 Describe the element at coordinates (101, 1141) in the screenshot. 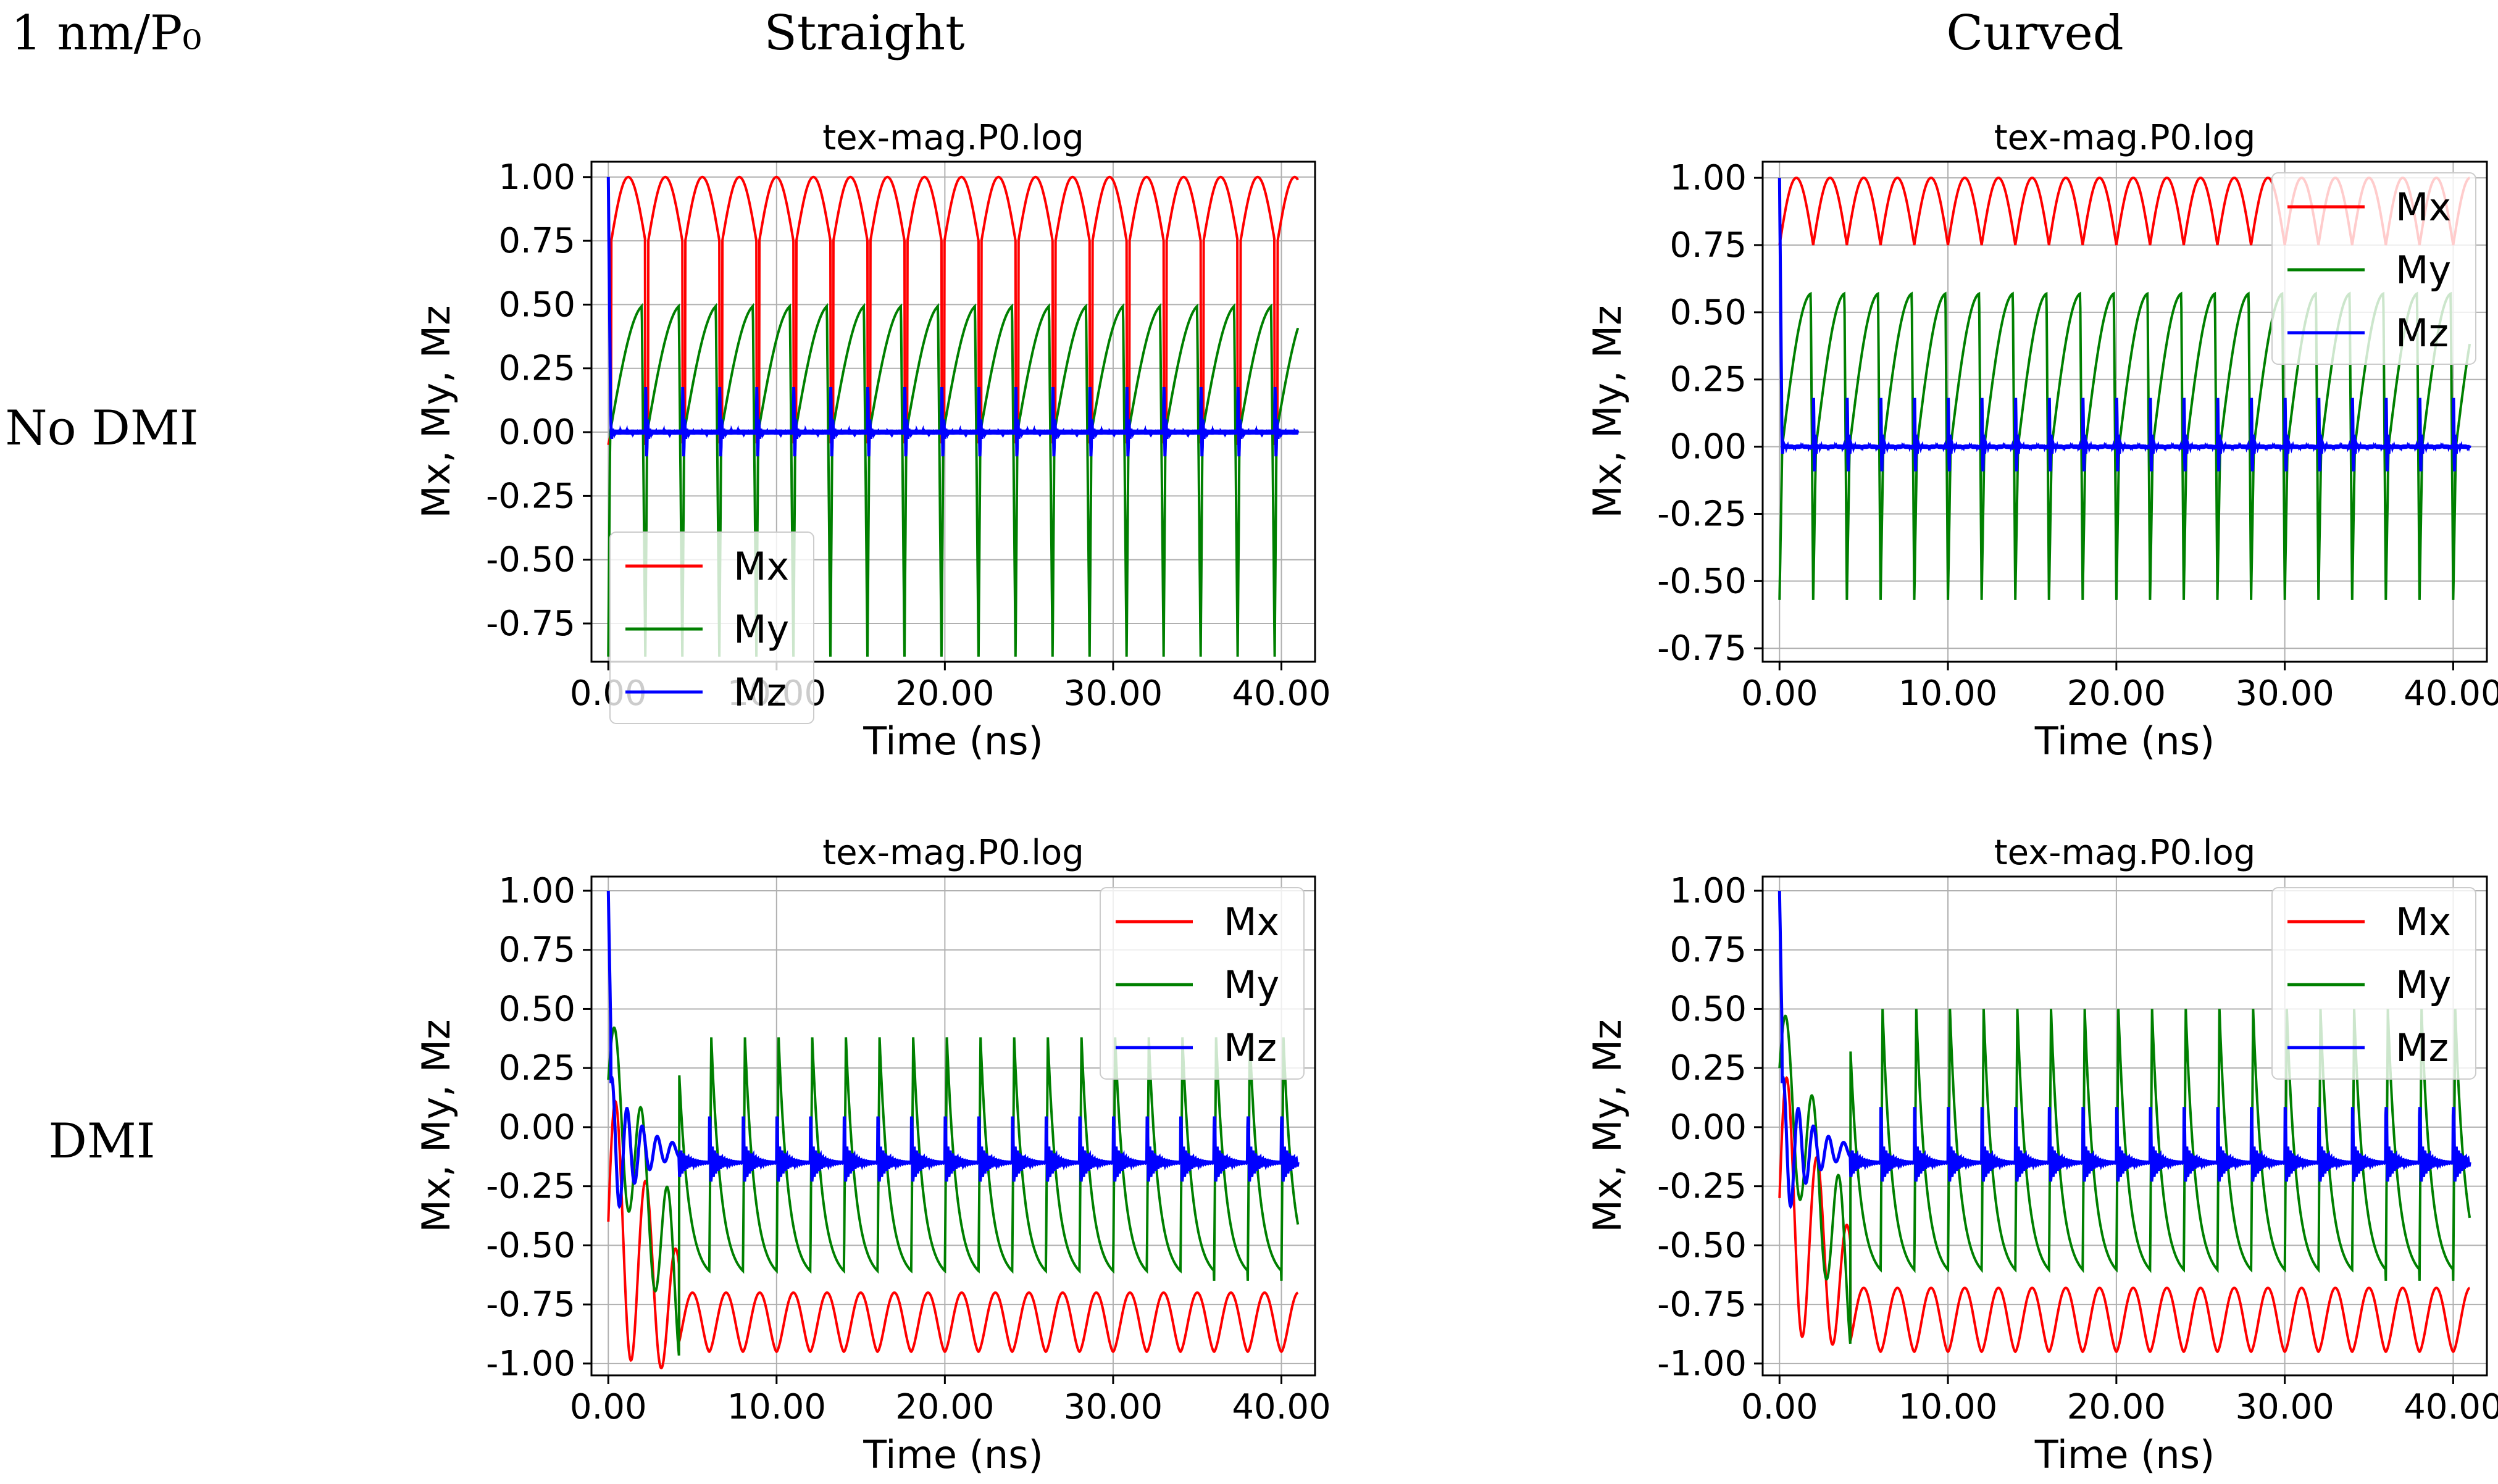

I see `row-label-dmi: DMI` at that location.